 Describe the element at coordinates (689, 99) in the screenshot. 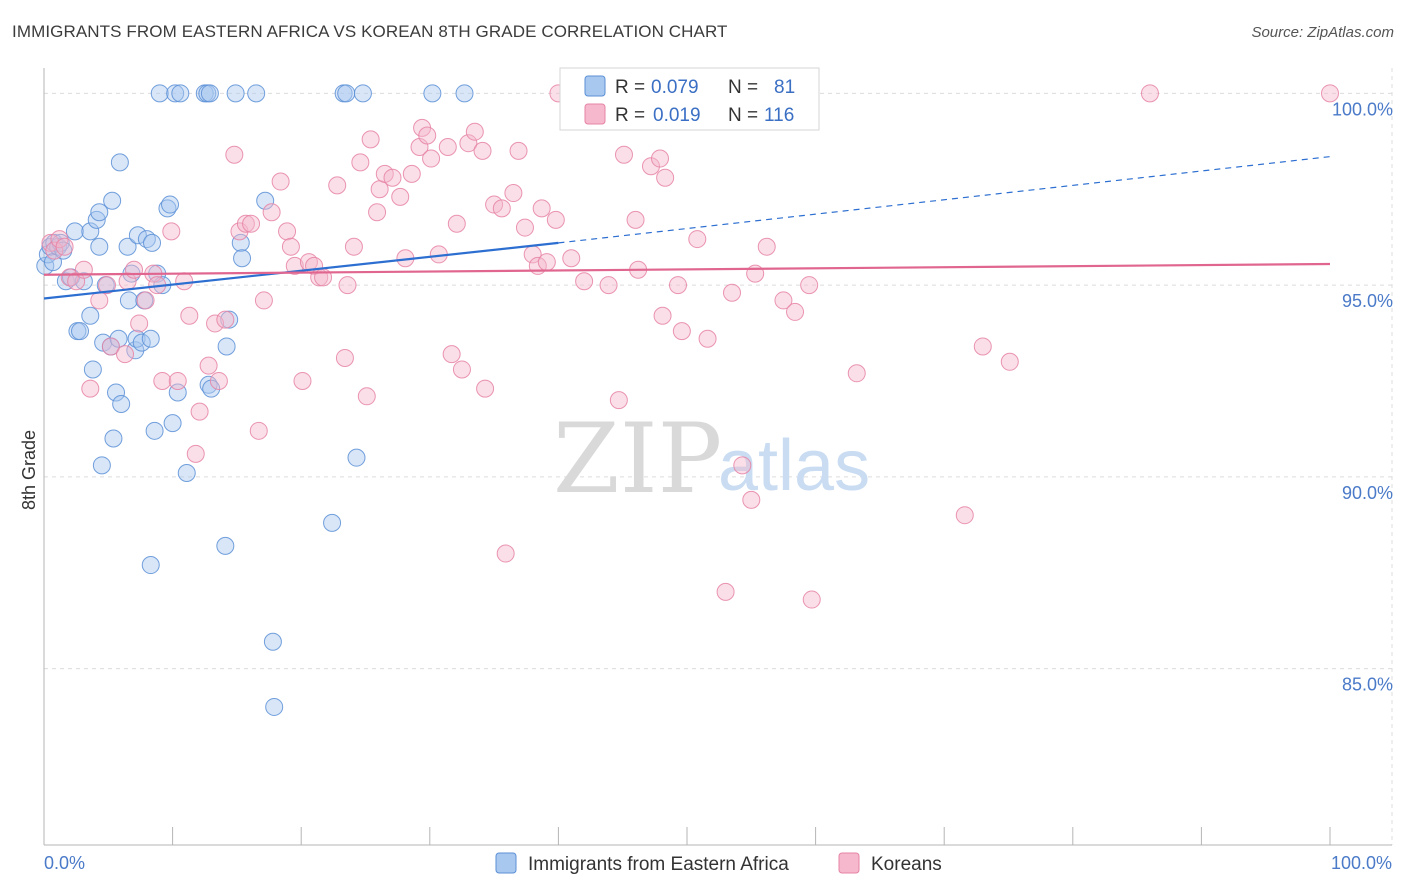

I see `top-legend: R = 0.079 N = 81 R = 0.019 N = 116` at that location.